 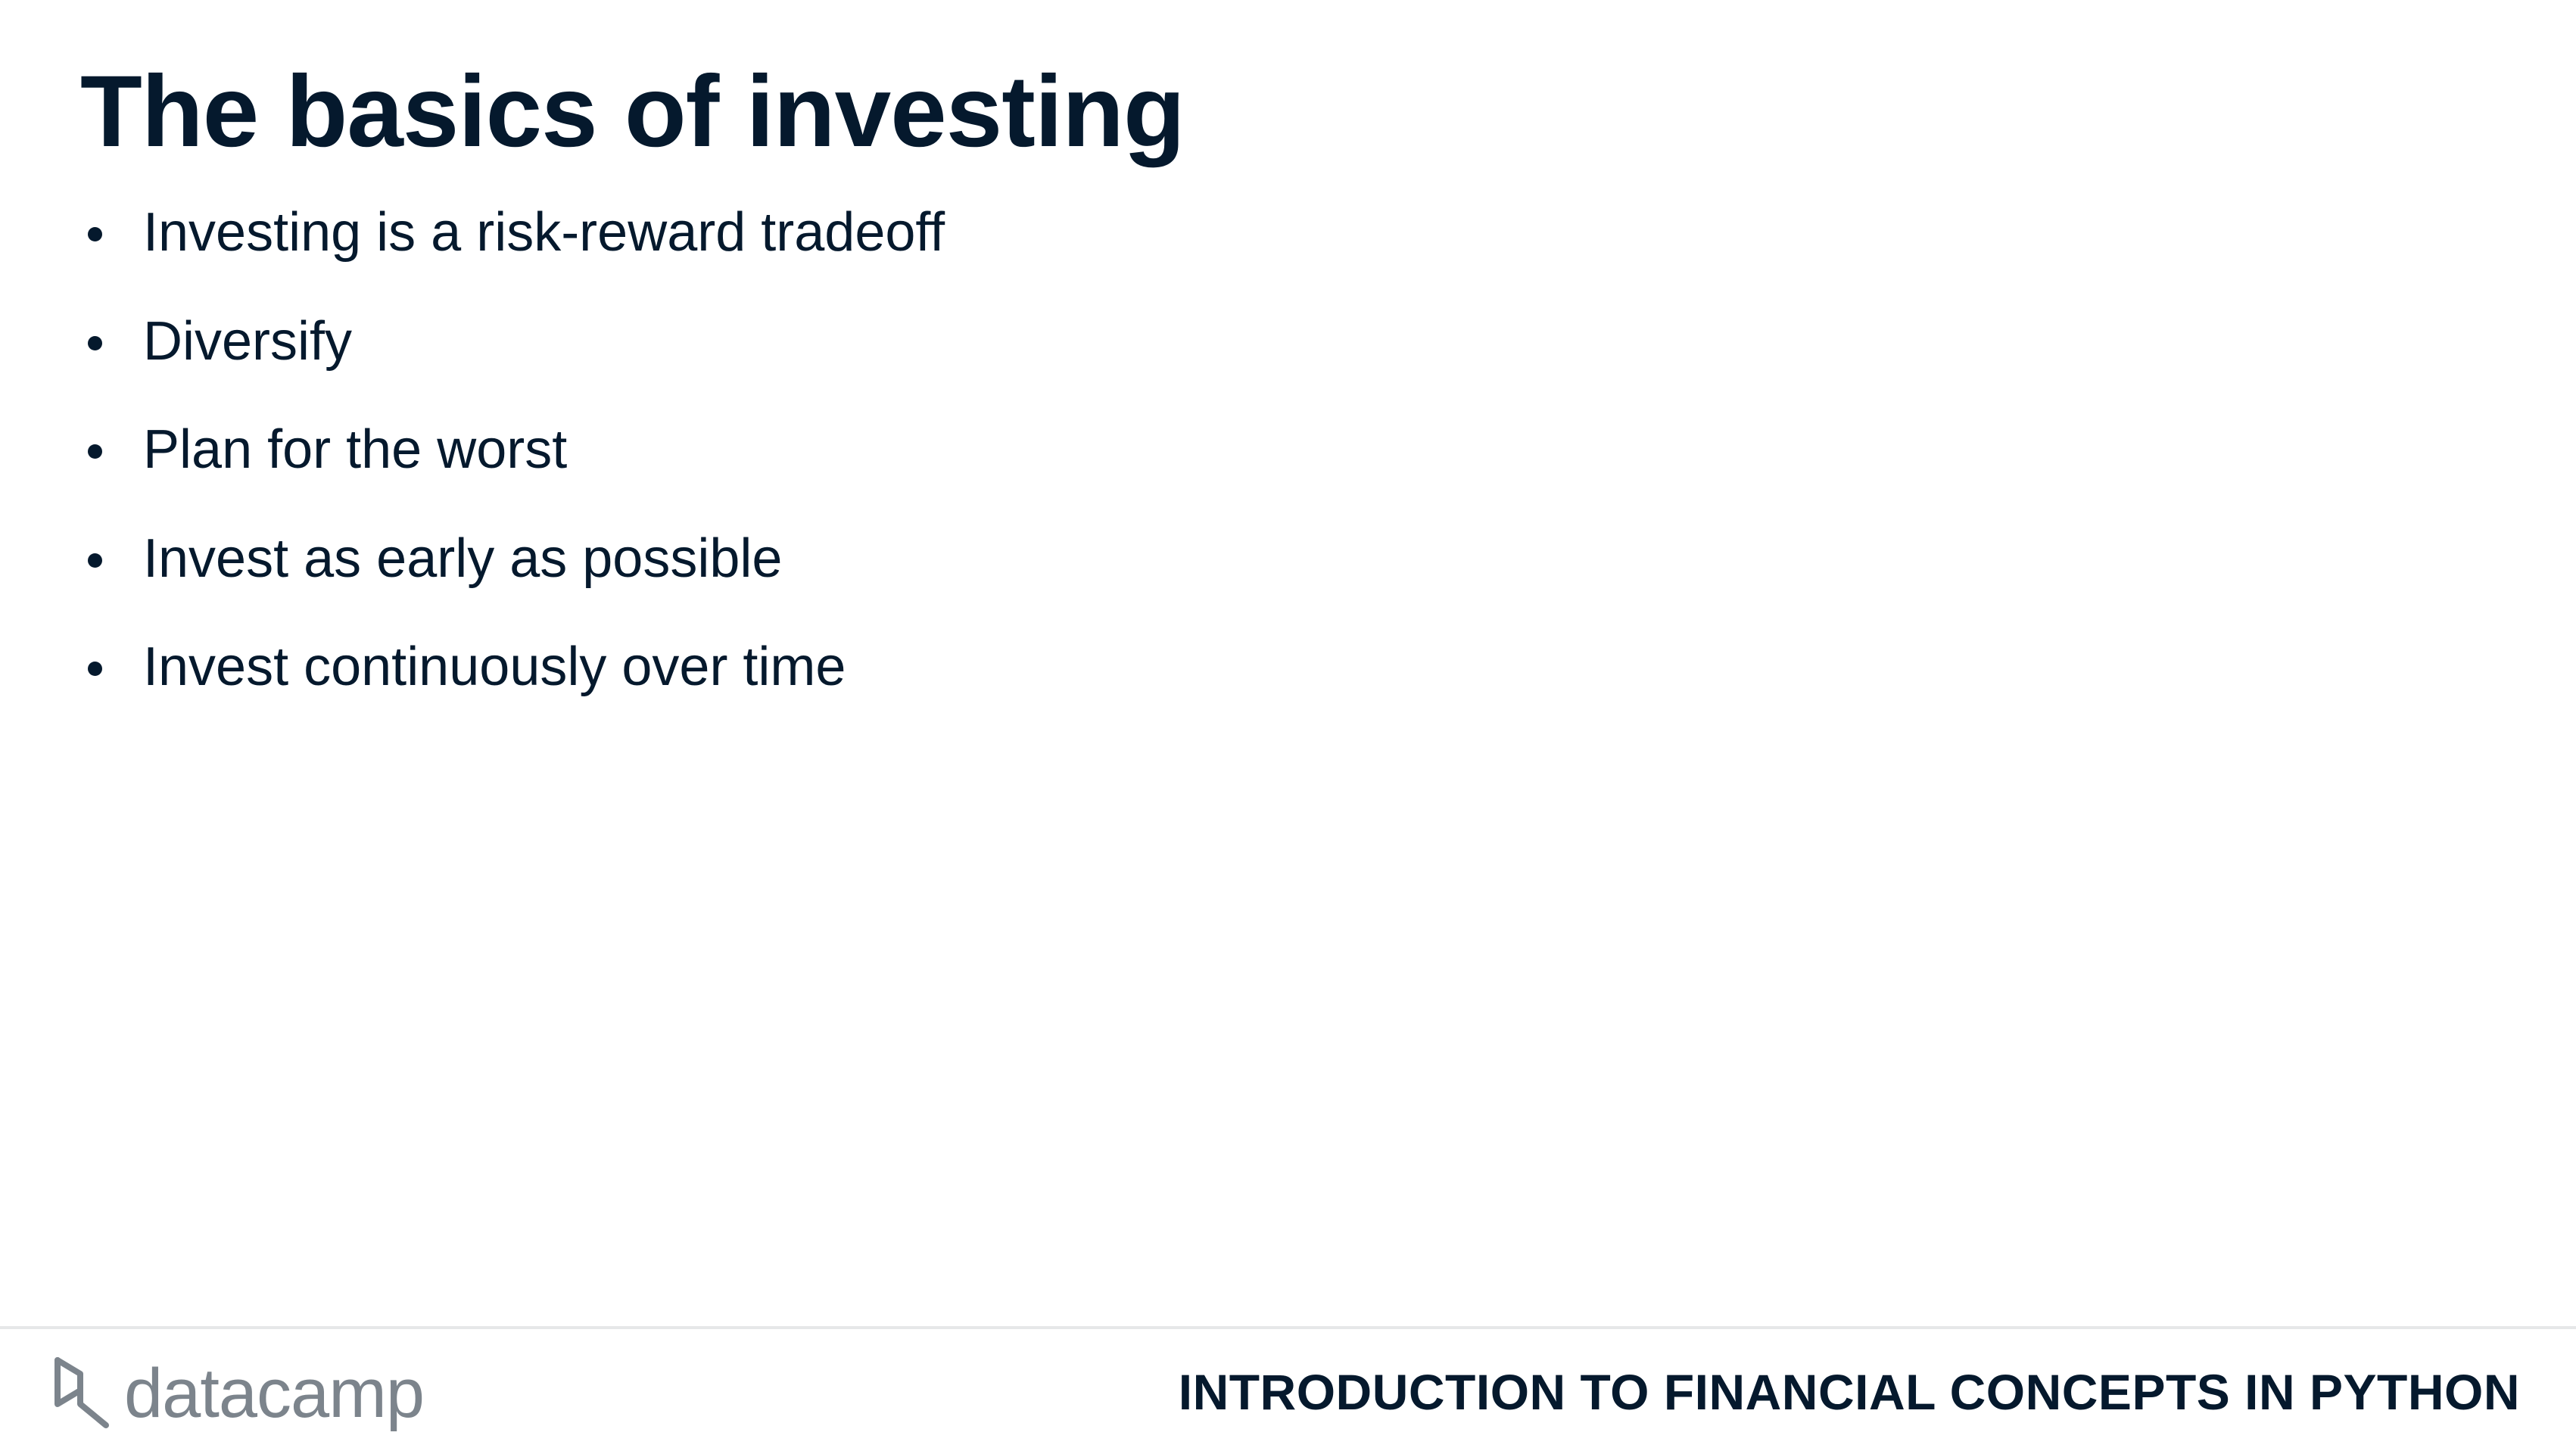 I want to click on bullet-text: Plan for the worst, so click(x=355, y=450).